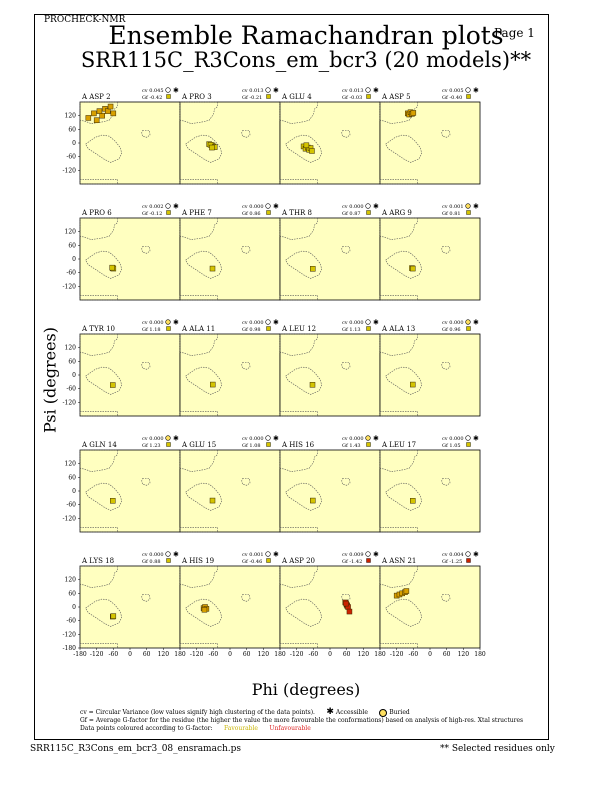  What do you see at coordinates (153, 91) in the screenshot?
I see `cv-value: cv 0.045` at bounding box center [153, 91].